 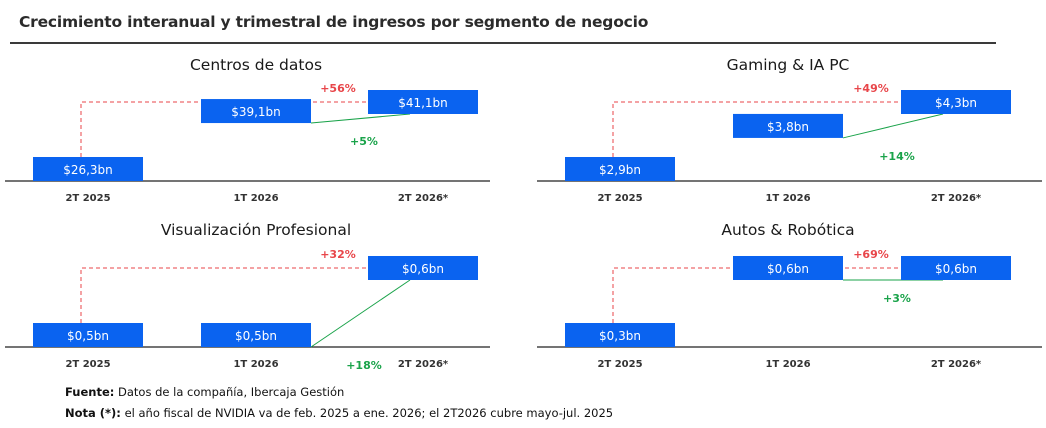 I want to click on panel-4-title: Autos & Robótica, so click(x=787, y=230).